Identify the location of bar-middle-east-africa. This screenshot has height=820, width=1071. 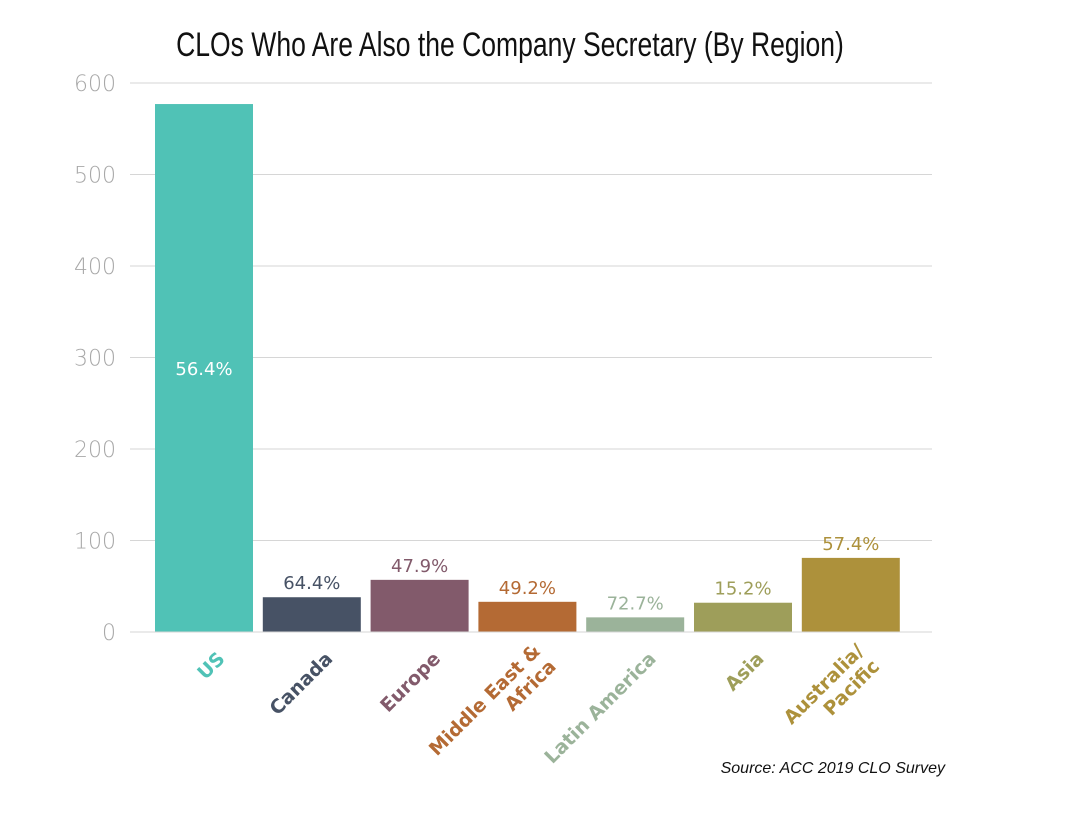
(527, 616).